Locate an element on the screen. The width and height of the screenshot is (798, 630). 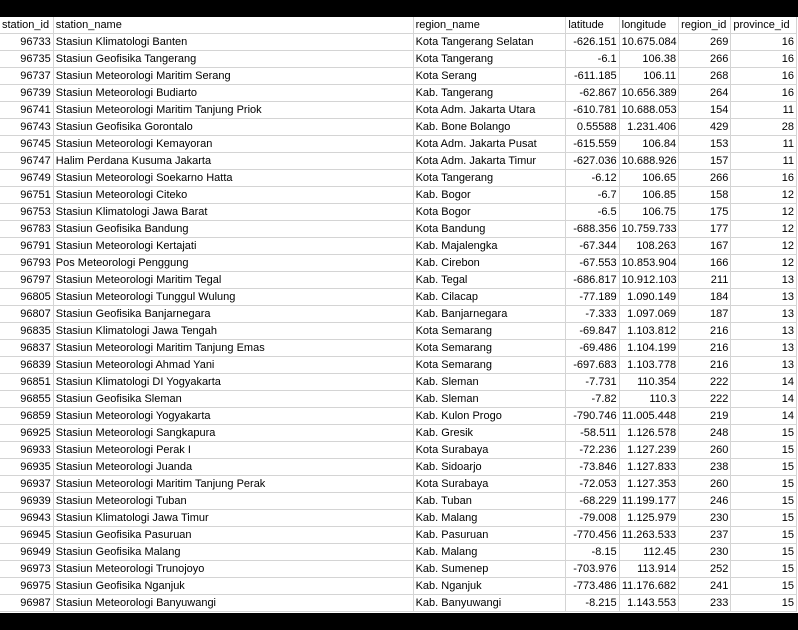
region-id-cell: 260 is located at coordinates (705, 484).